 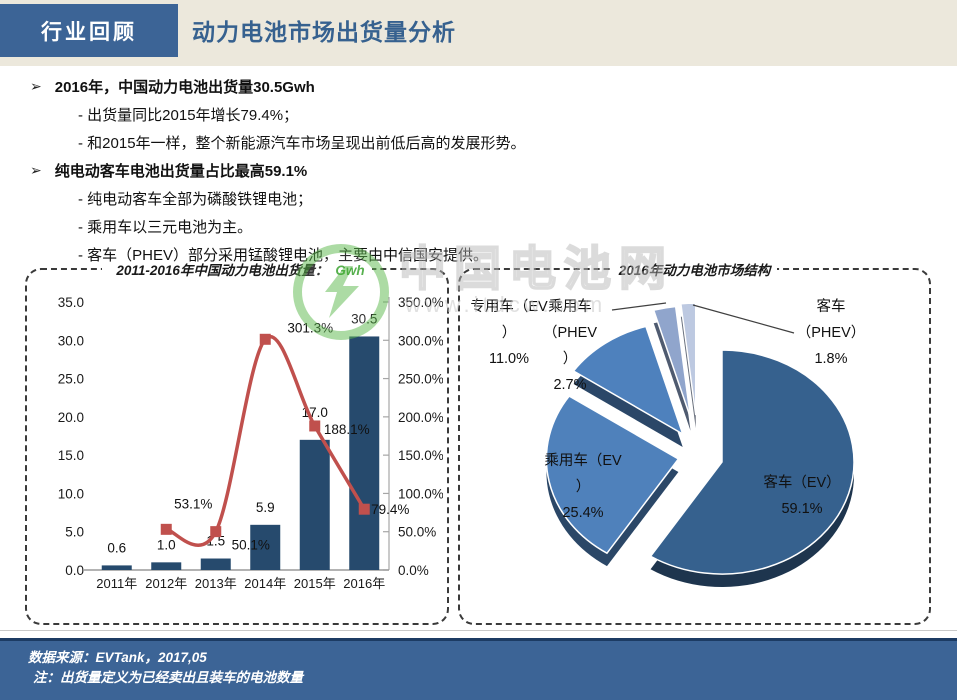 I want to click on bullet-heading-text: 纯电动客车电池出货量占比最高59.1%, so click(x=181, y=171).